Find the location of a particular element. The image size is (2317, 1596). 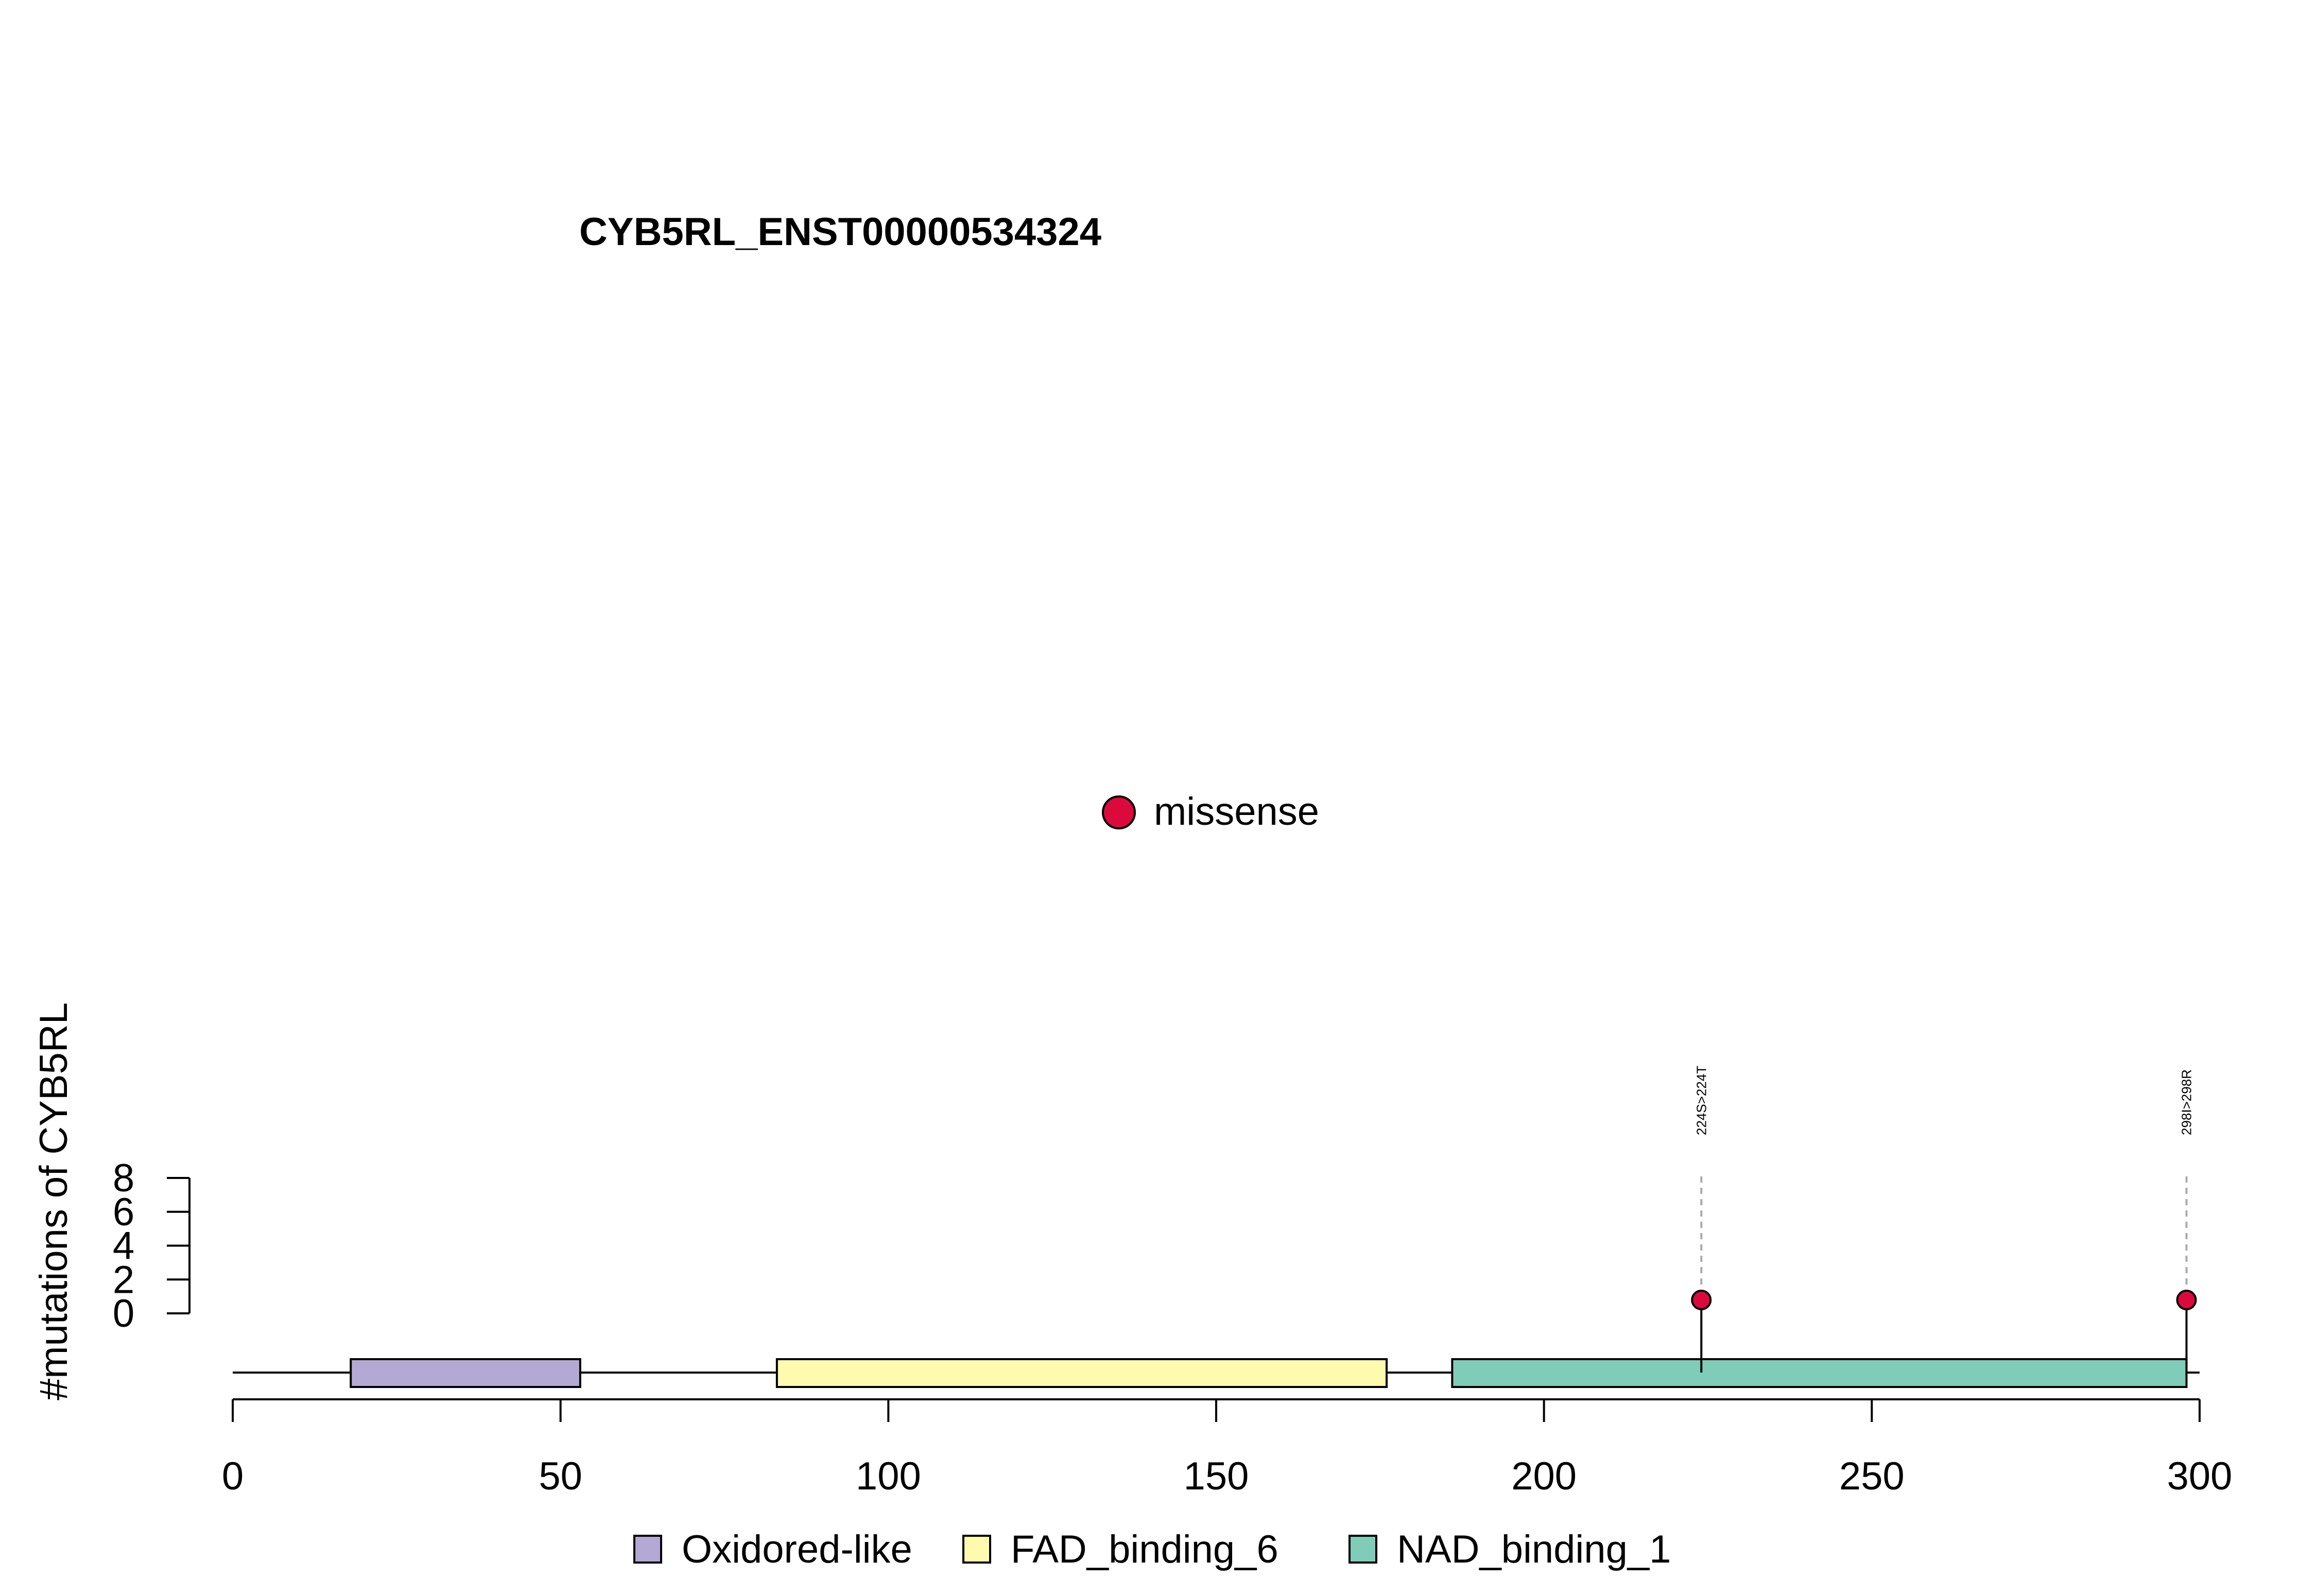

x-tick-label: 200 is located at coordinates (1544, 1476).